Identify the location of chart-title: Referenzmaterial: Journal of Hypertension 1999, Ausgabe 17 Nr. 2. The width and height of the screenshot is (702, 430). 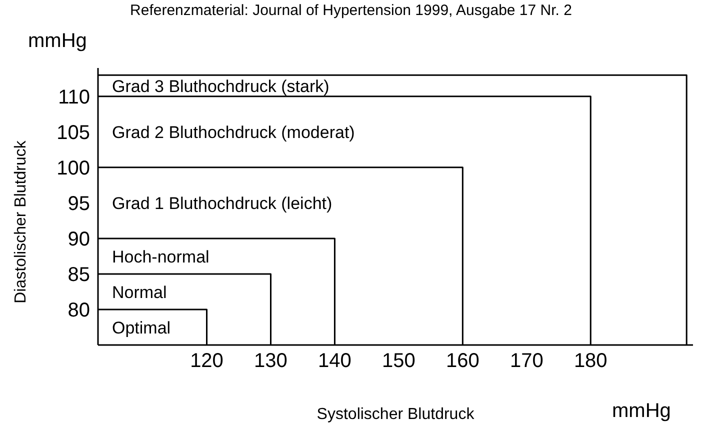
(351, 10).